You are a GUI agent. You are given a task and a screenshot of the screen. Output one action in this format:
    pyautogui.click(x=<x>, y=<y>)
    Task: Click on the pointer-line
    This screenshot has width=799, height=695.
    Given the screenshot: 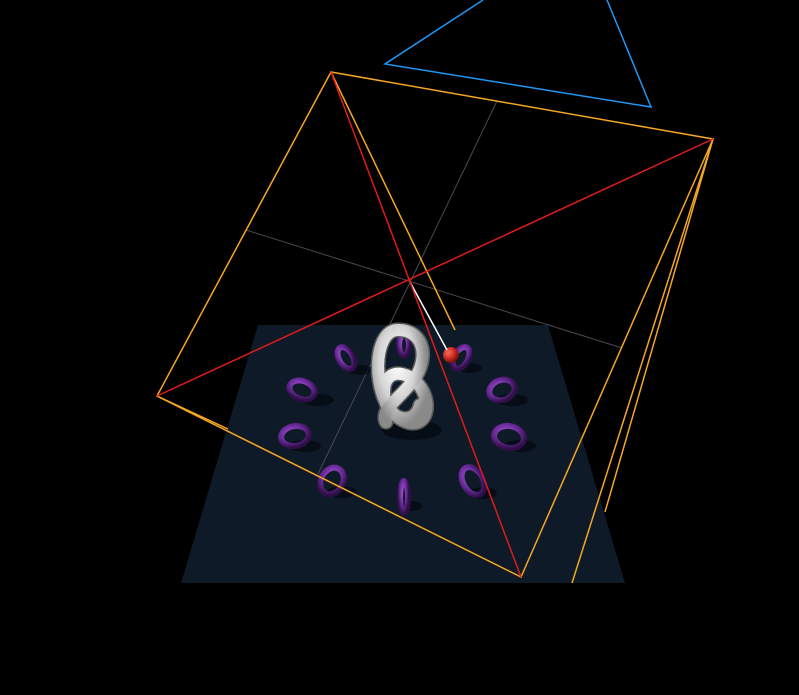 What is the action you would take?
    pyautogui.click(x=428, y=316)
    